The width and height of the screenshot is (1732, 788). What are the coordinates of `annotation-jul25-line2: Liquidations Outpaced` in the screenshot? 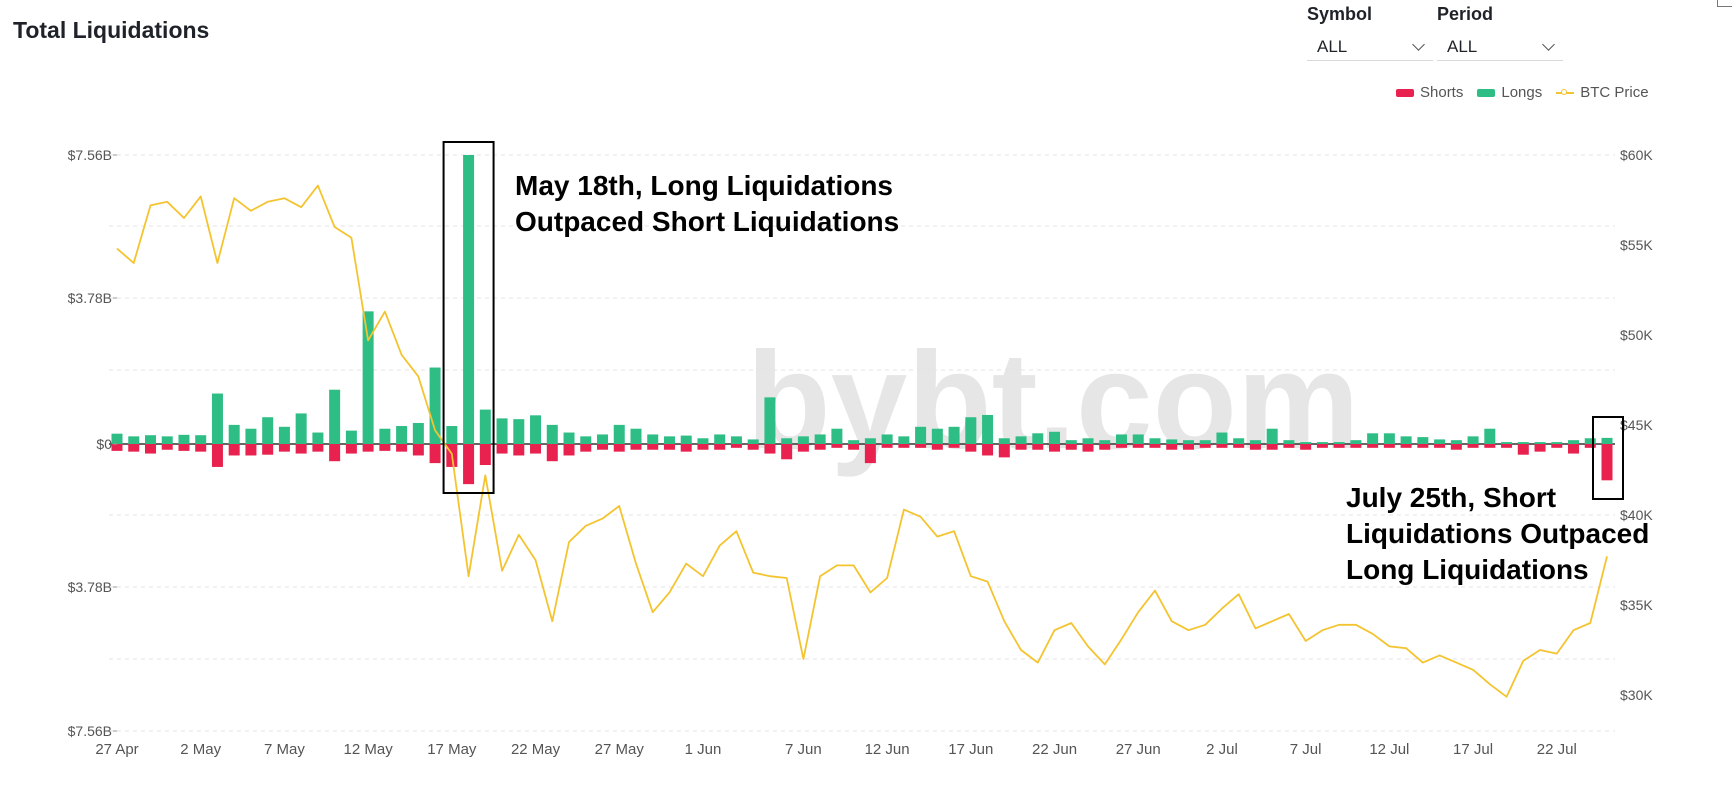 It's located at (1498, 533).